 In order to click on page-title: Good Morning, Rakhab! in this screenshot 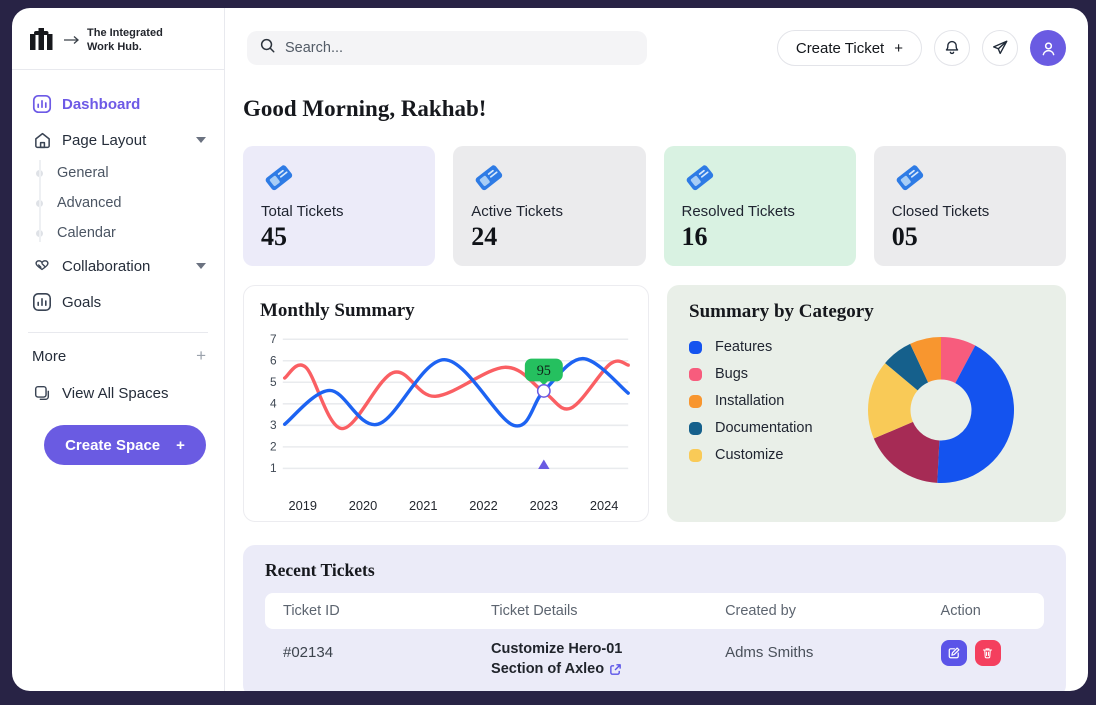, I will do `click(365, 108)`.